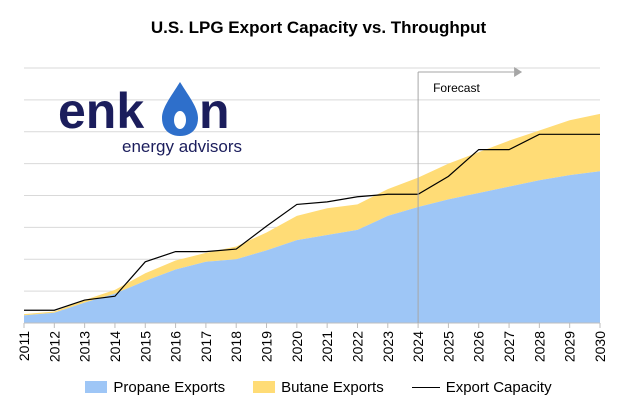 The height and width of the screenshot is (415, 637). What do you see at coordinates (206, 346) in the screenshot?
I see `x-tick-label-2017: 2017` at bounding box center [206, 346].